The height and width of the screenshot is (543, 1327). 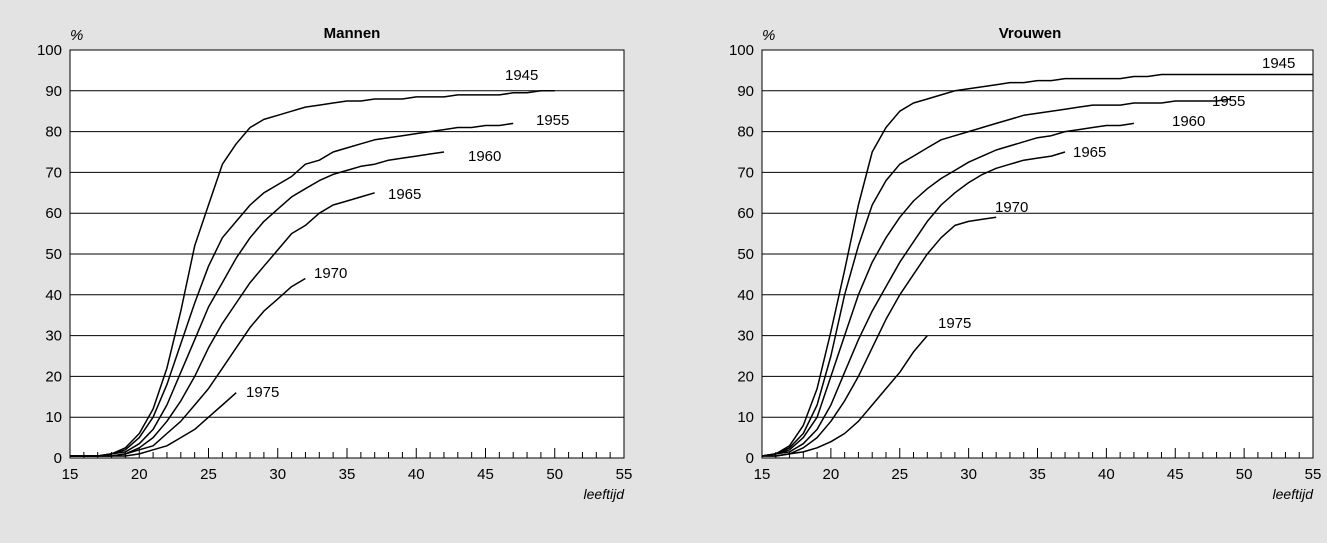 I want to click on series-line-1965, so click(x=913, y=304).